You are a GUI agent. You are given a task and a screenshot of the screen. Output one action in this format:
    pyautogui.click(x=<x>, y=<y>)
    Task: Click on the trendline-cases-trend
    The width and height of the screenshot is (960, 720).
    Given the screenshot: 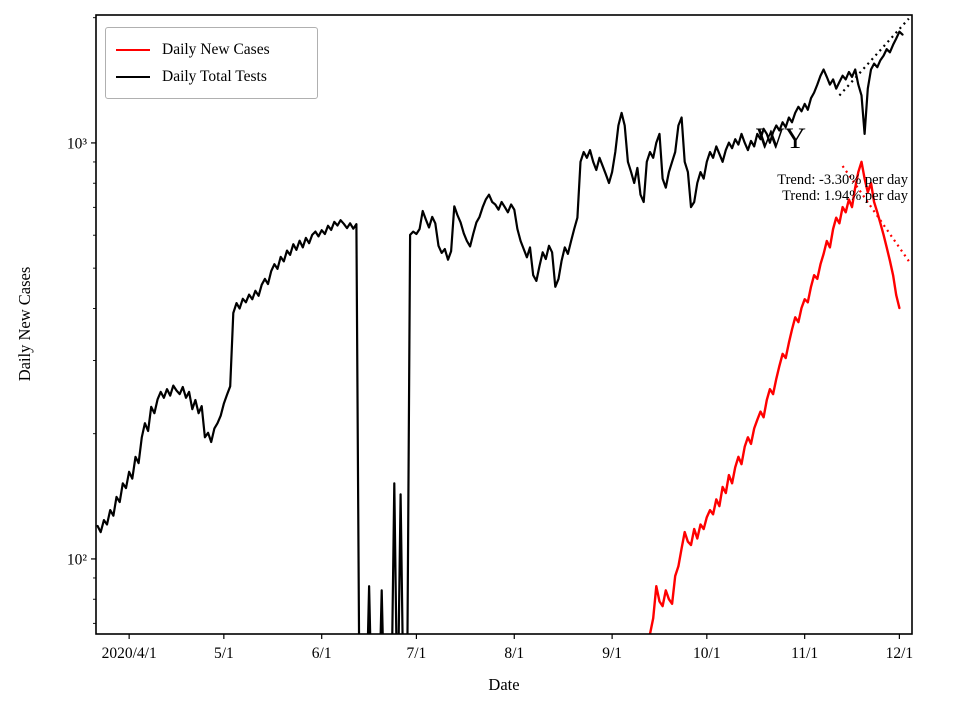 What is the action you would take?
    pyautogui.click(x=875, y=213)
    